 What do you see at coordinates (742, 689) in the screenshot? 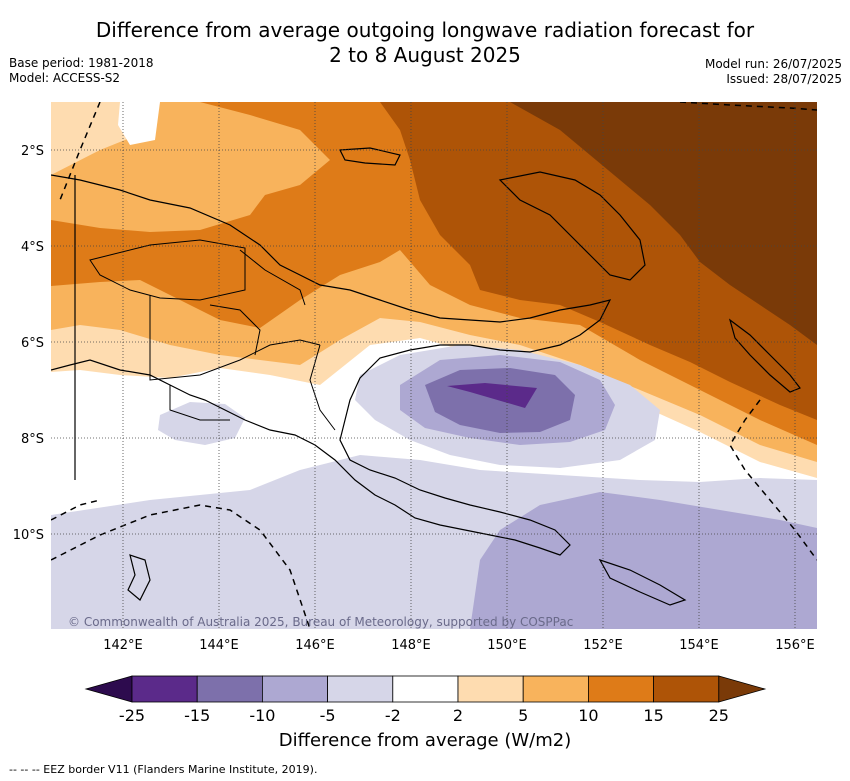
I see `colorbar-extend-high` at bounding box center [742, 689].